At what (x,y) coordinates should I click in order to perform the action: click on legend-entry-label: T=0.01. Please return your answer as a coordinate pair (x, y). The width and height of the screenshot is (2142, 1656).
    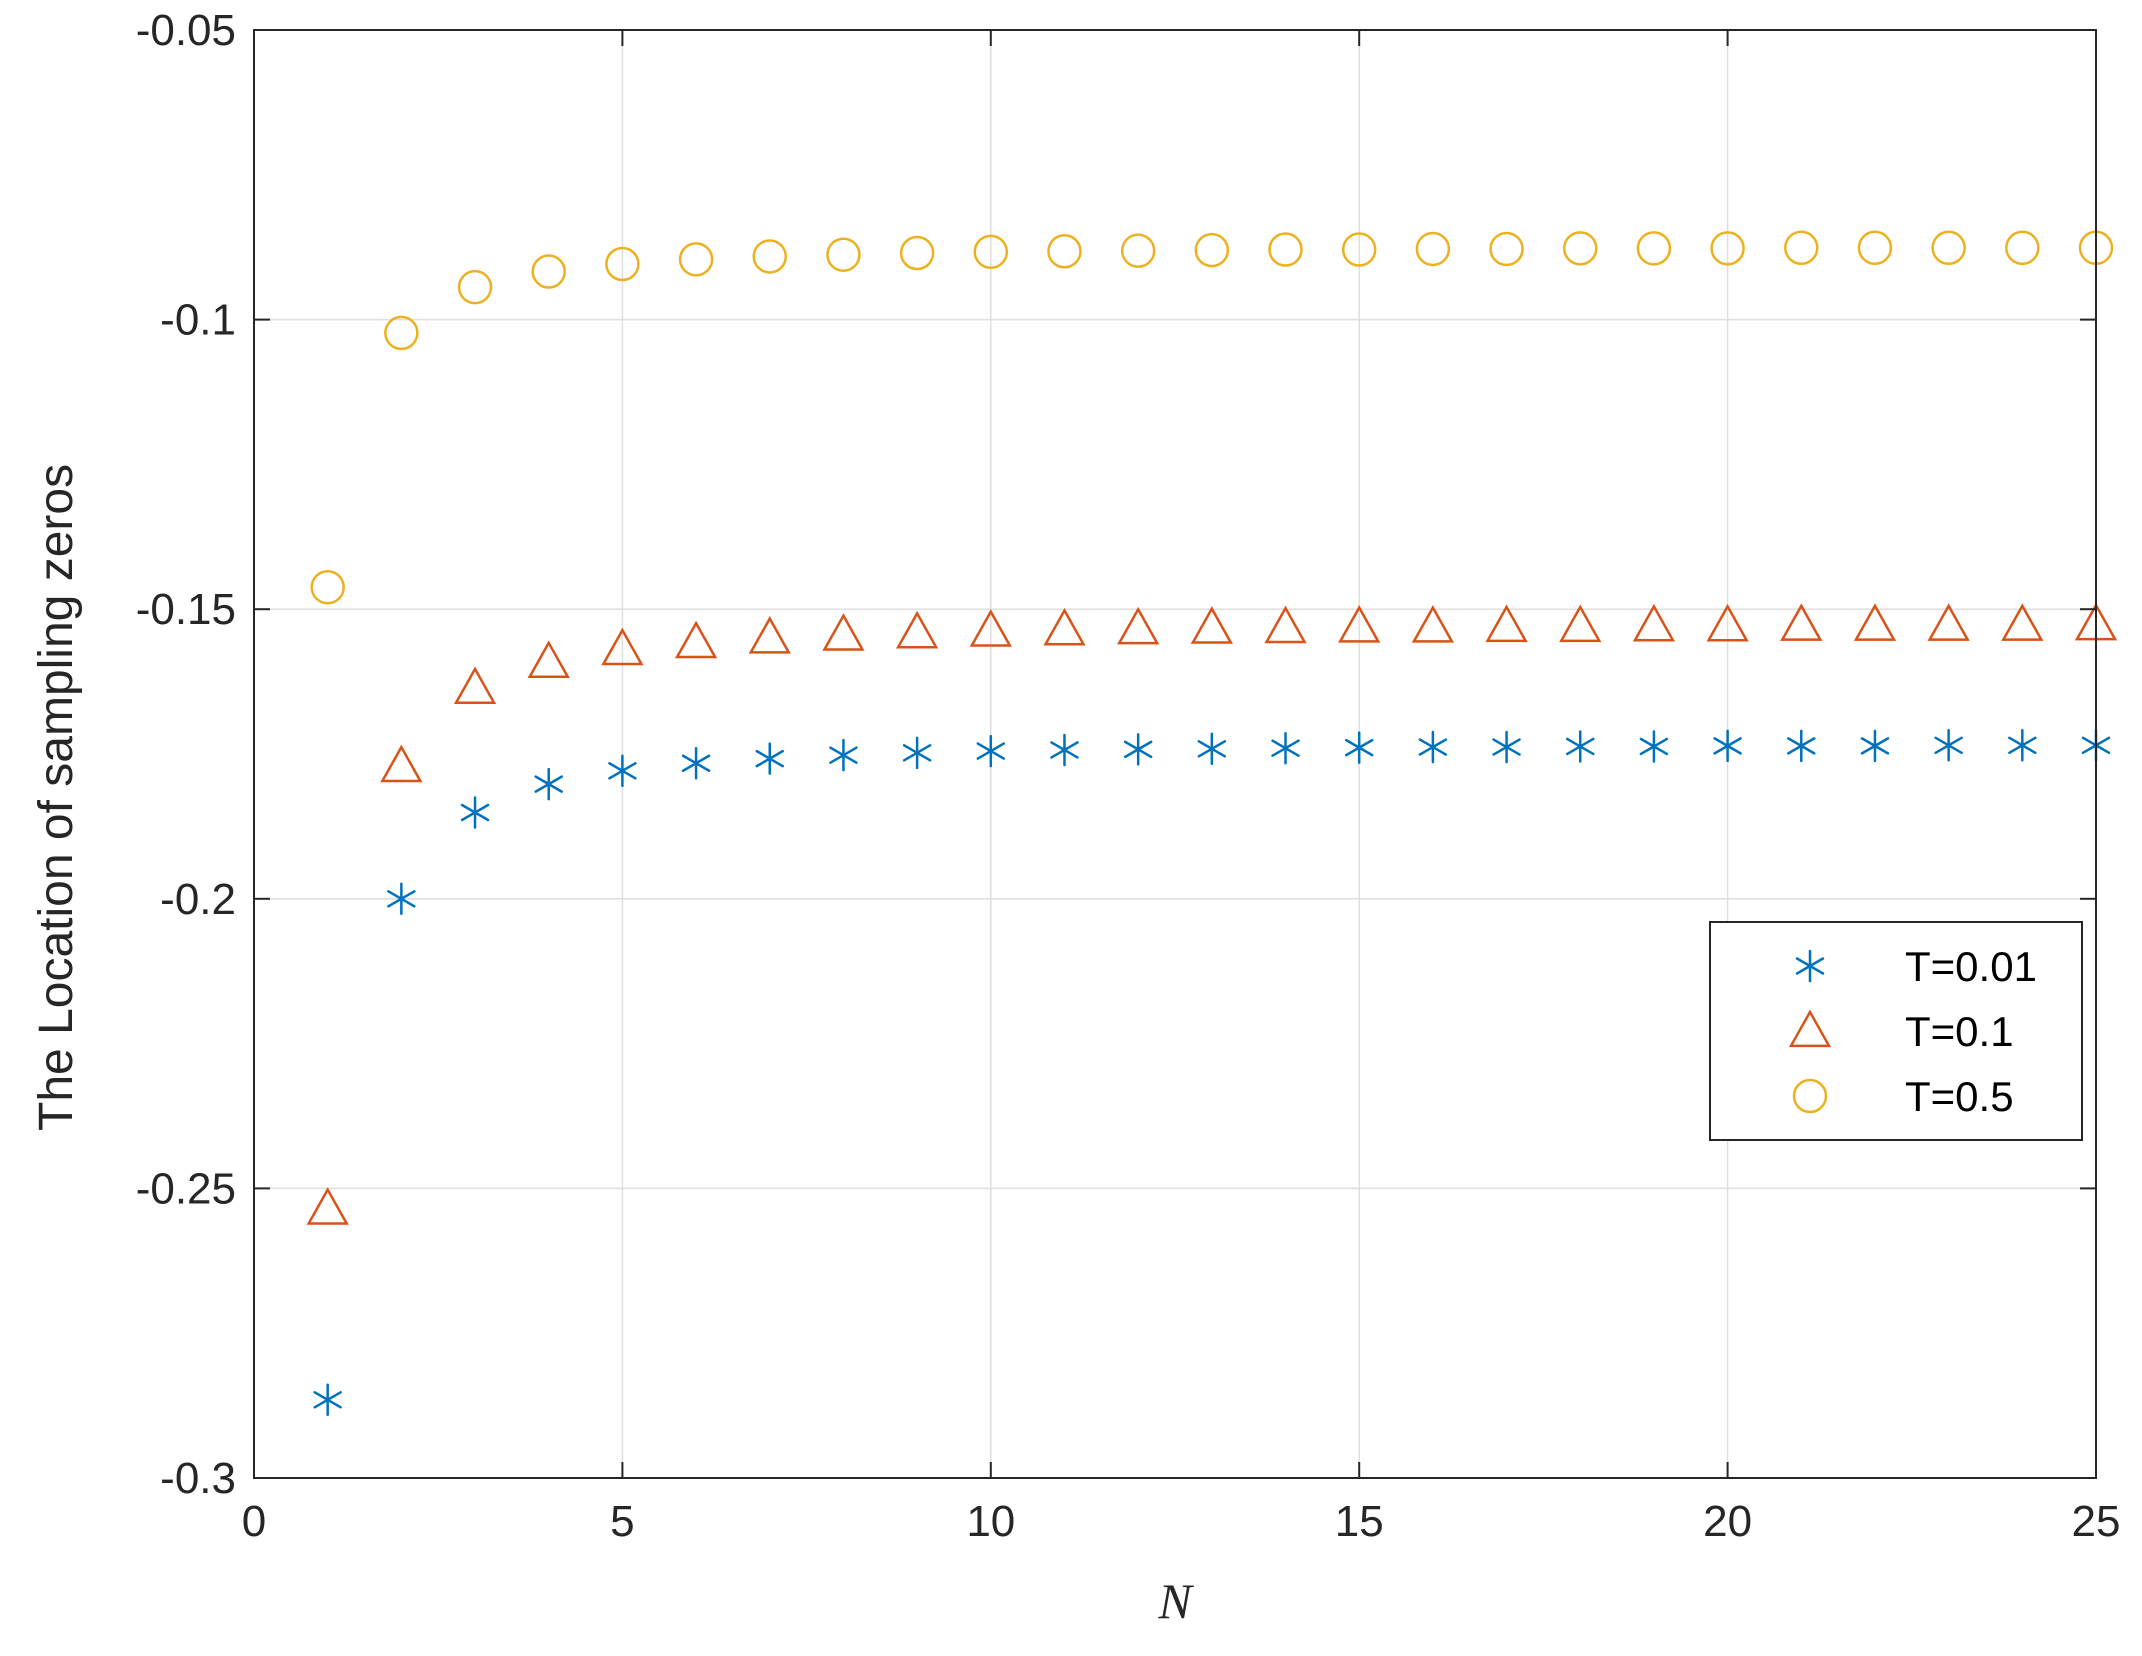
    Looking at the image, I should click on (1971, 966).